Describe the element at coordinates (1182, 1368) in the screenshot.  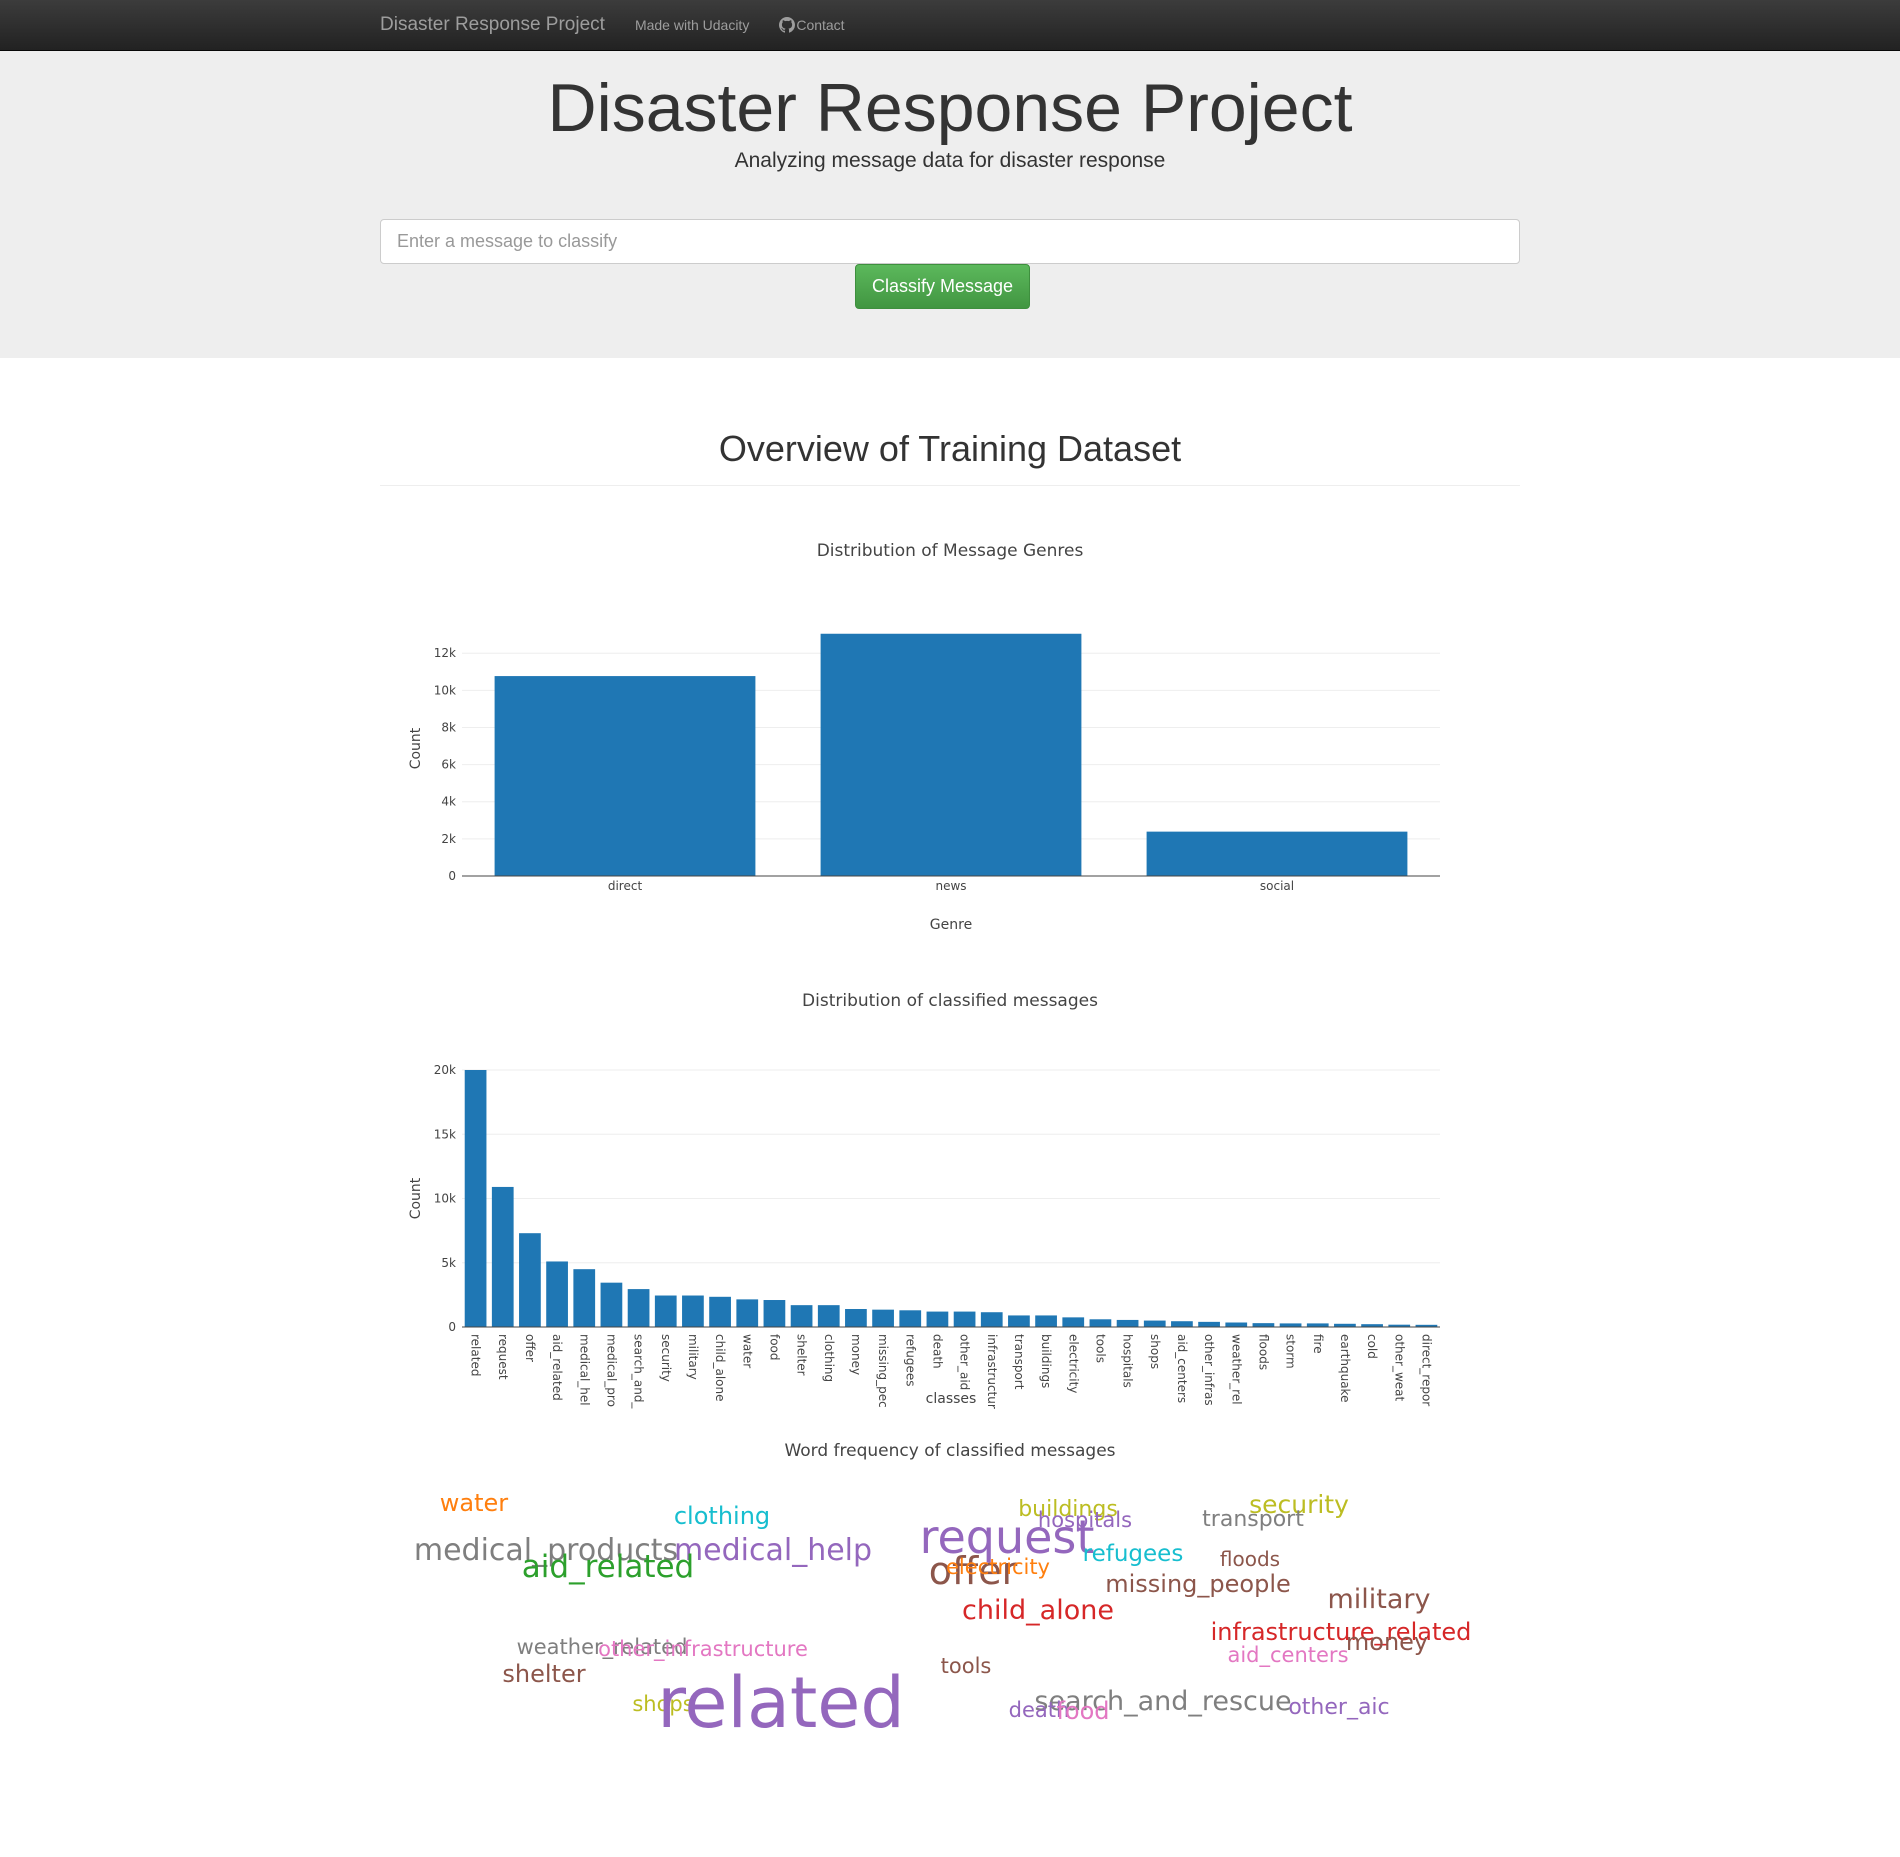
I see `x-tick-label: aid_centers` at that location.